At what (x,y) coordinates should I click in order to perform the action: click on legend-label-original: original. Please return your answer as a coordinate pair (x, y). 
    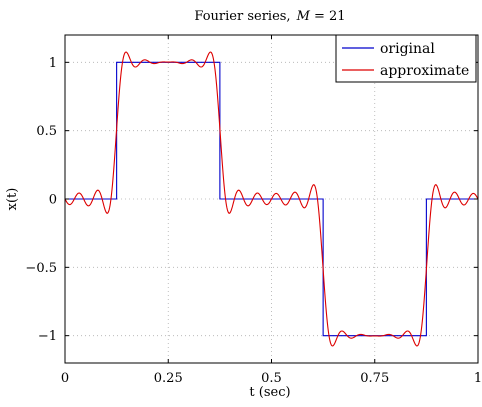
    Looking at the image, I should click on (407, 49).